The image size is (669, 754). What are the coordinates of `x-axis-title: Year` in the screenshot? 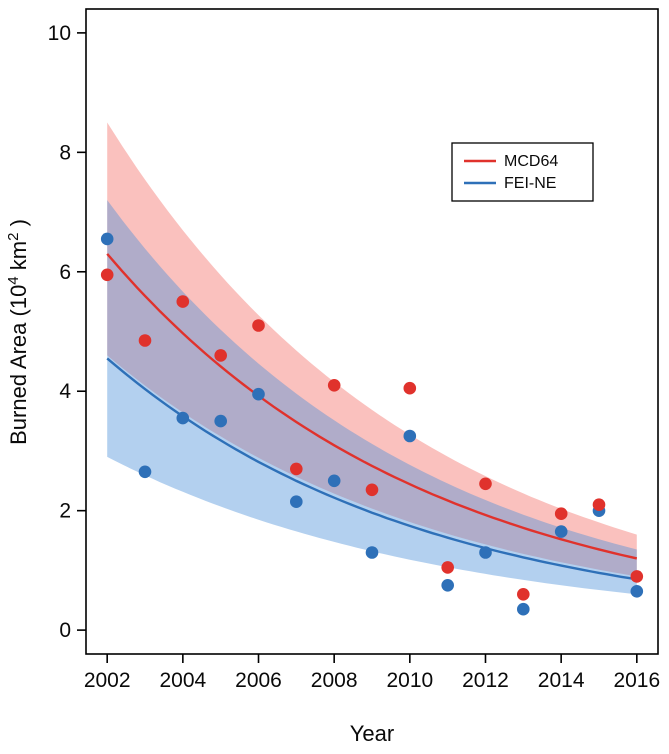 It's located at (372, 733).